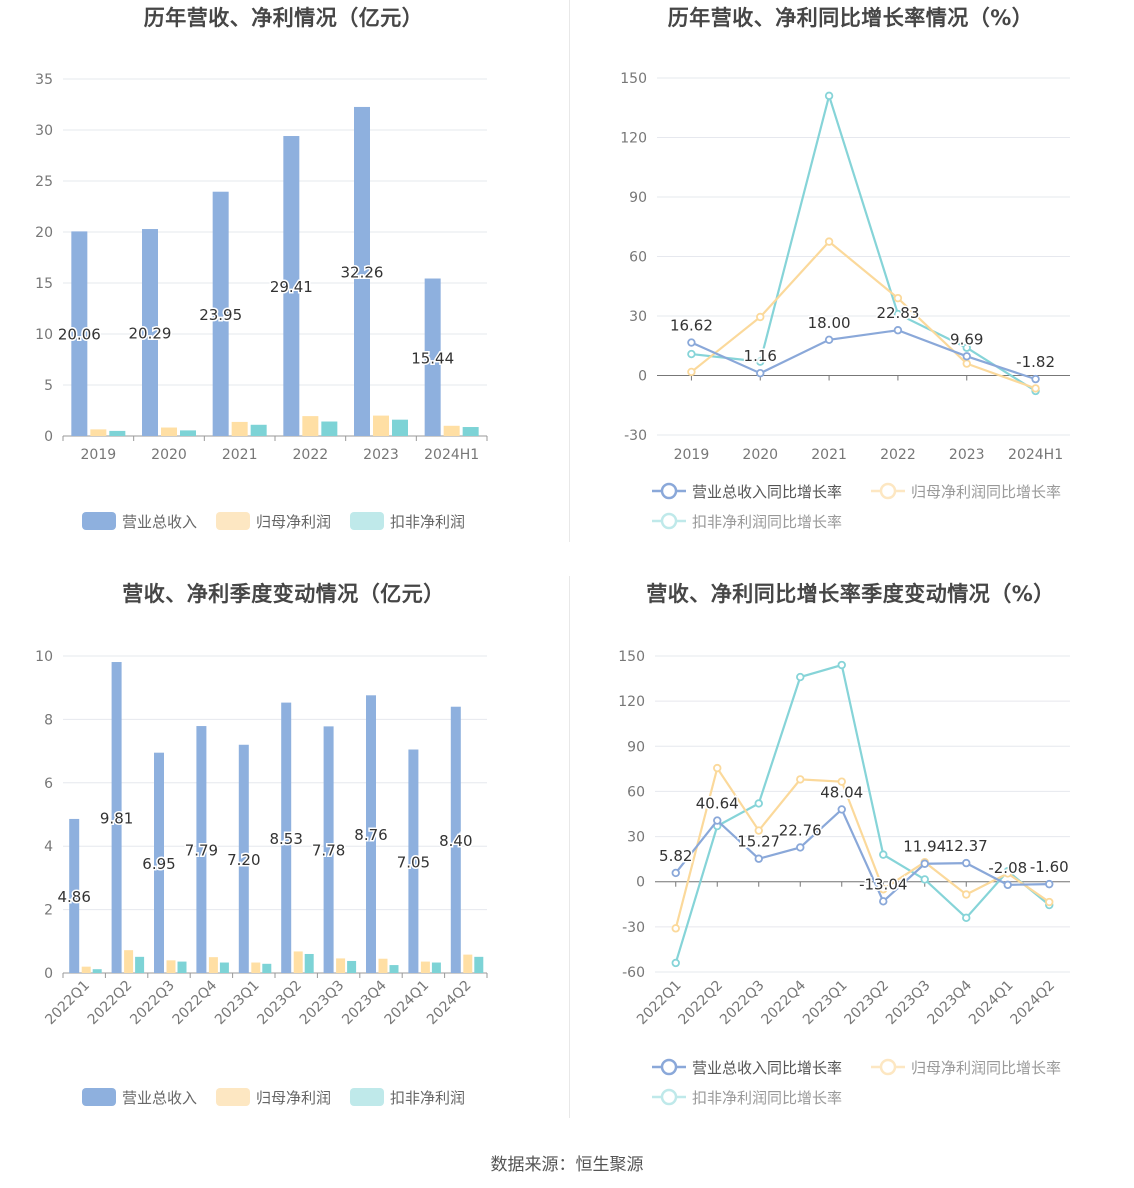  What do you see at coordinates (293, 522) in the screenshot?
I see `legend-label: 归母净利润` at bounding box center [293, 522].